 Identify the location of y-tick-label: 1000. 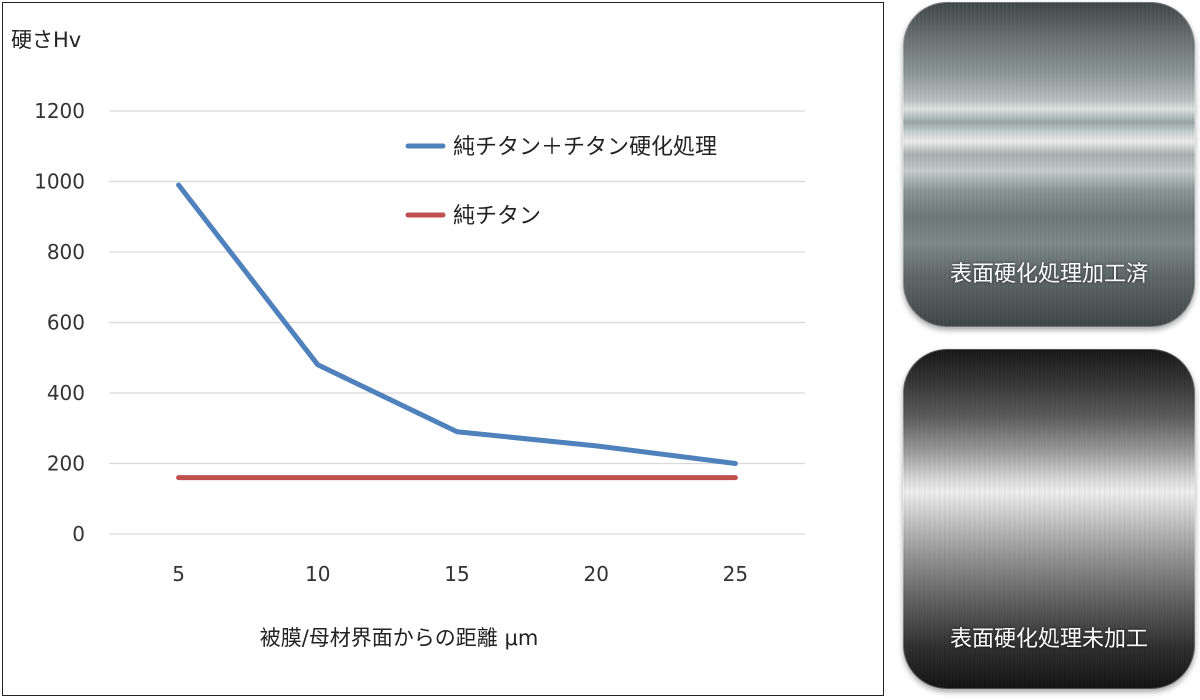
(59, 182).